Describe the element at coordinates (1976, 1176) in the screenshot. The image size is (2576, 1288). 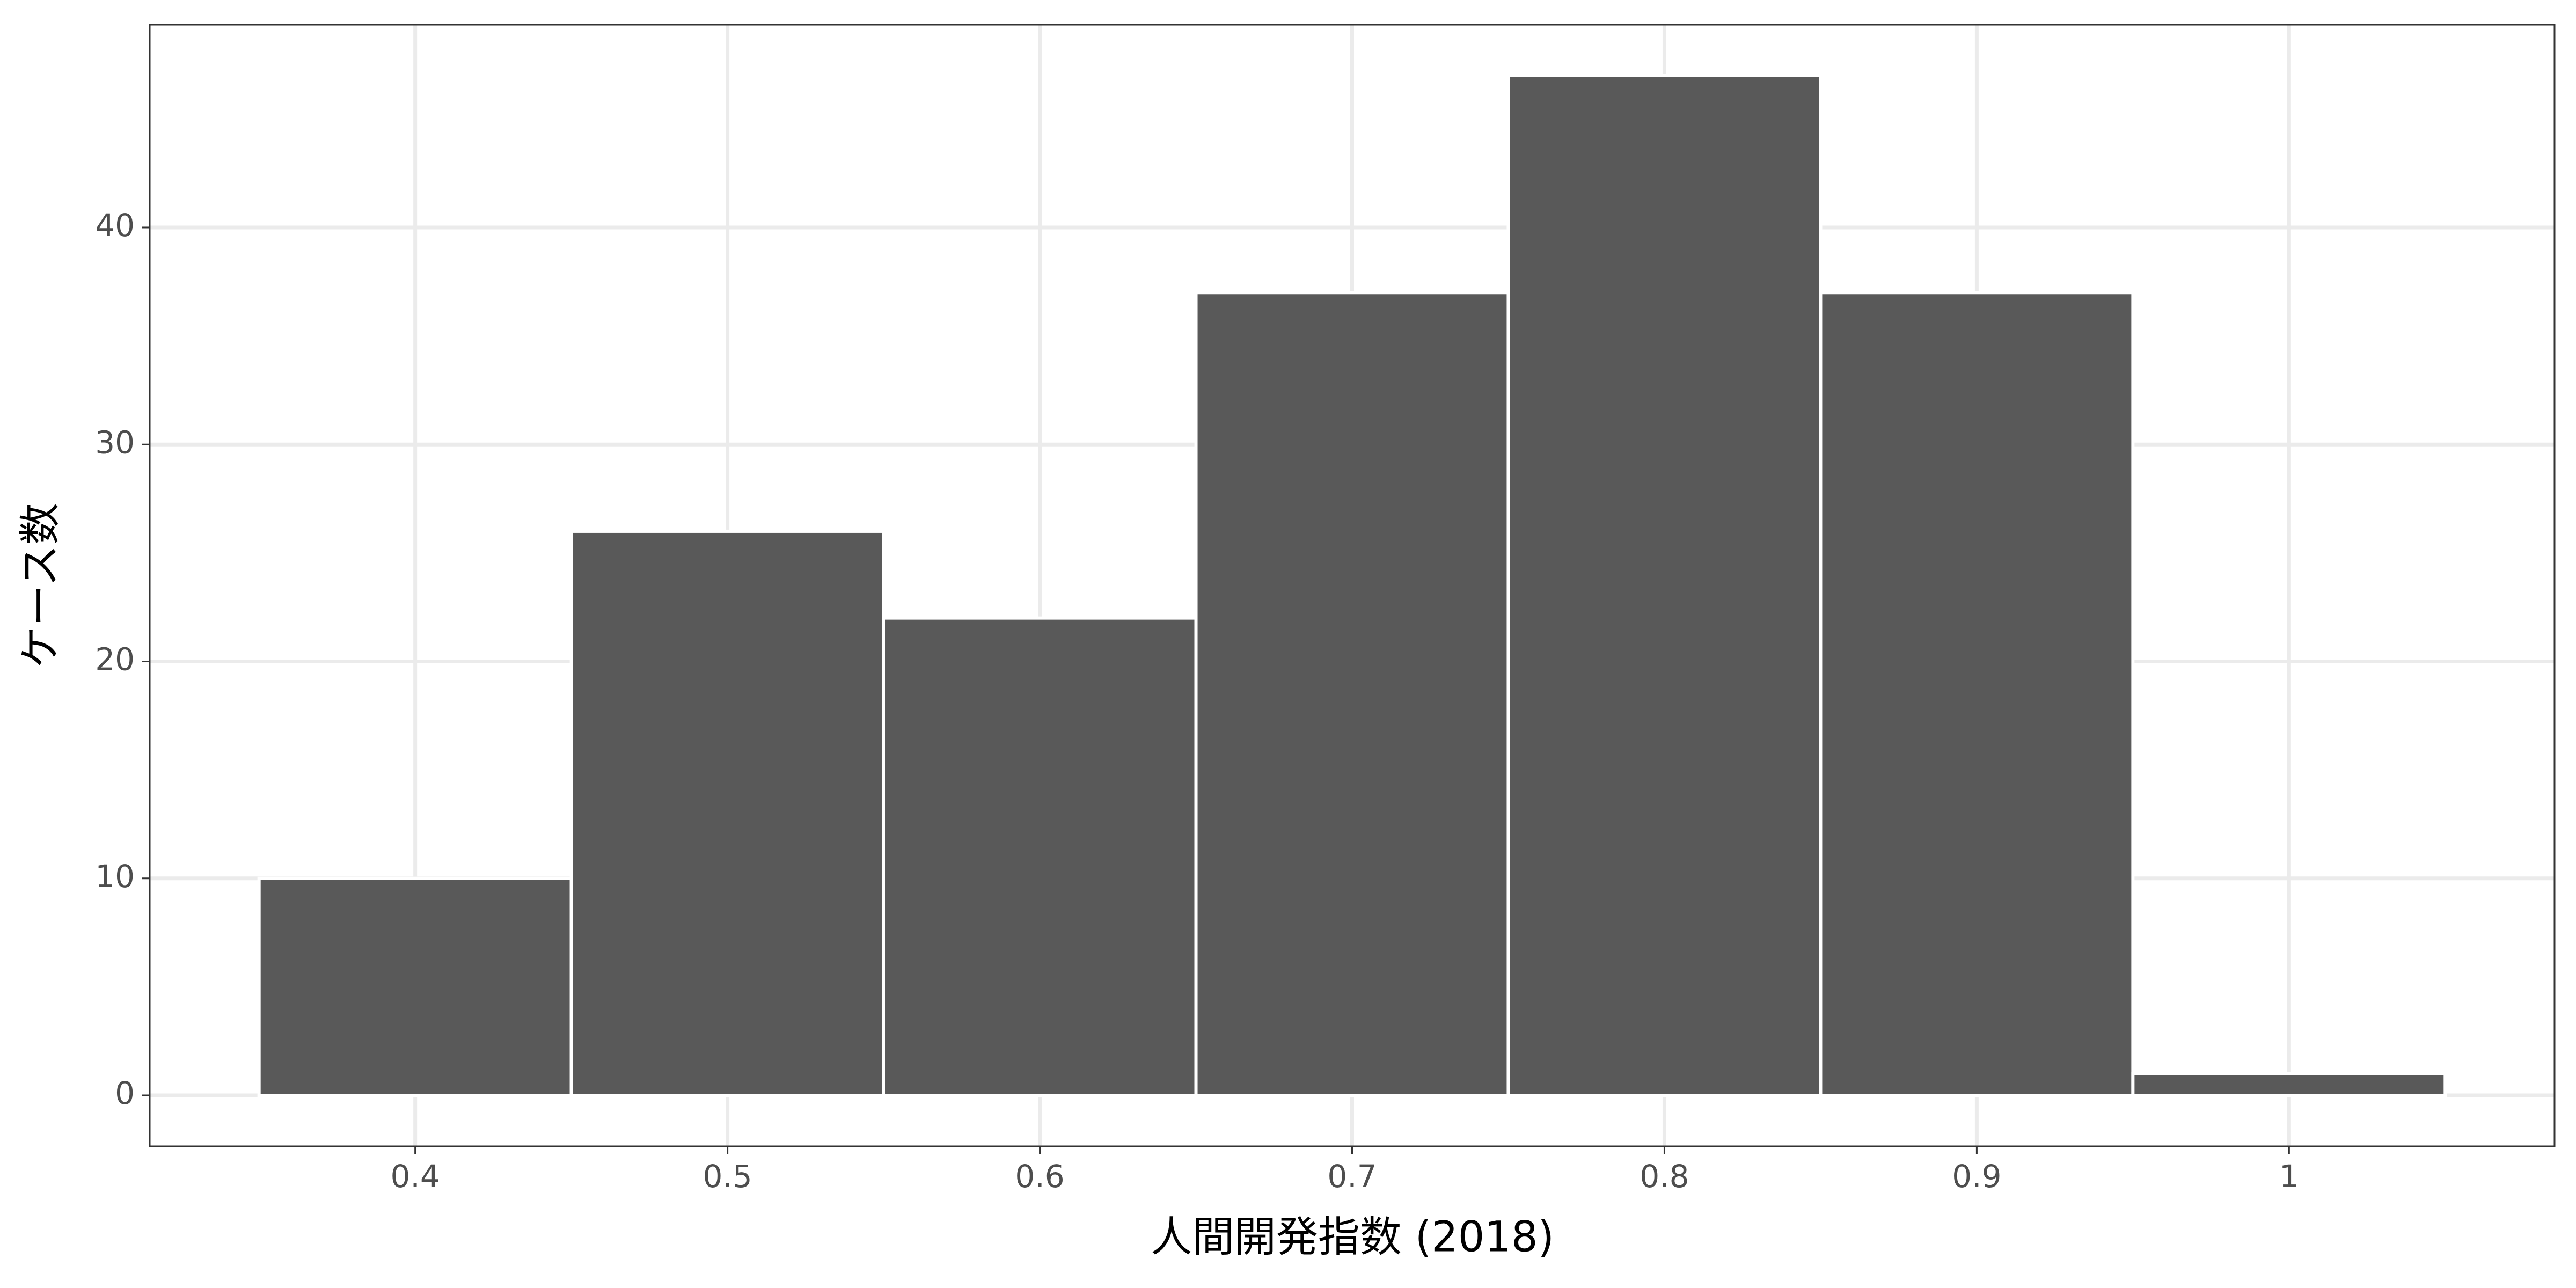
I see `x-tick-label: 0.9` at that location.